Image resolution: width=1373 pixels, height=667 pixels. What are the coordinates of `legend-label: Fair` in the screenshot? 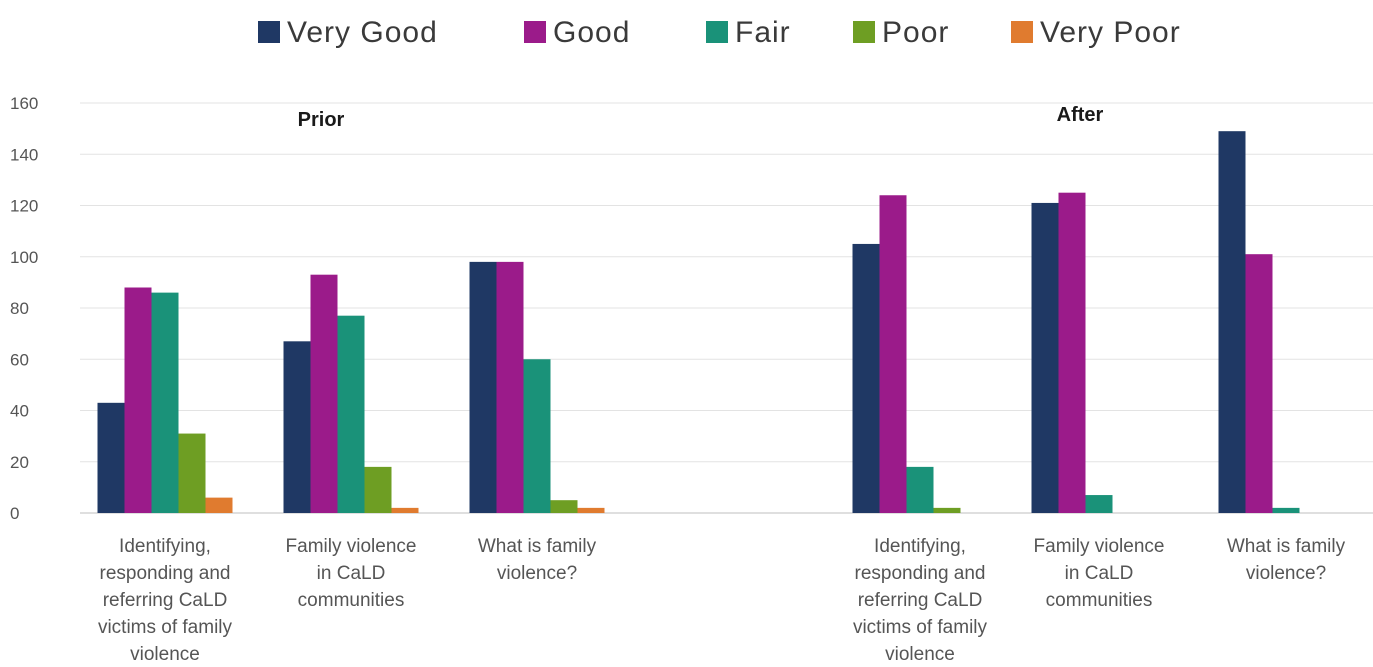 It's located at (763, 32).